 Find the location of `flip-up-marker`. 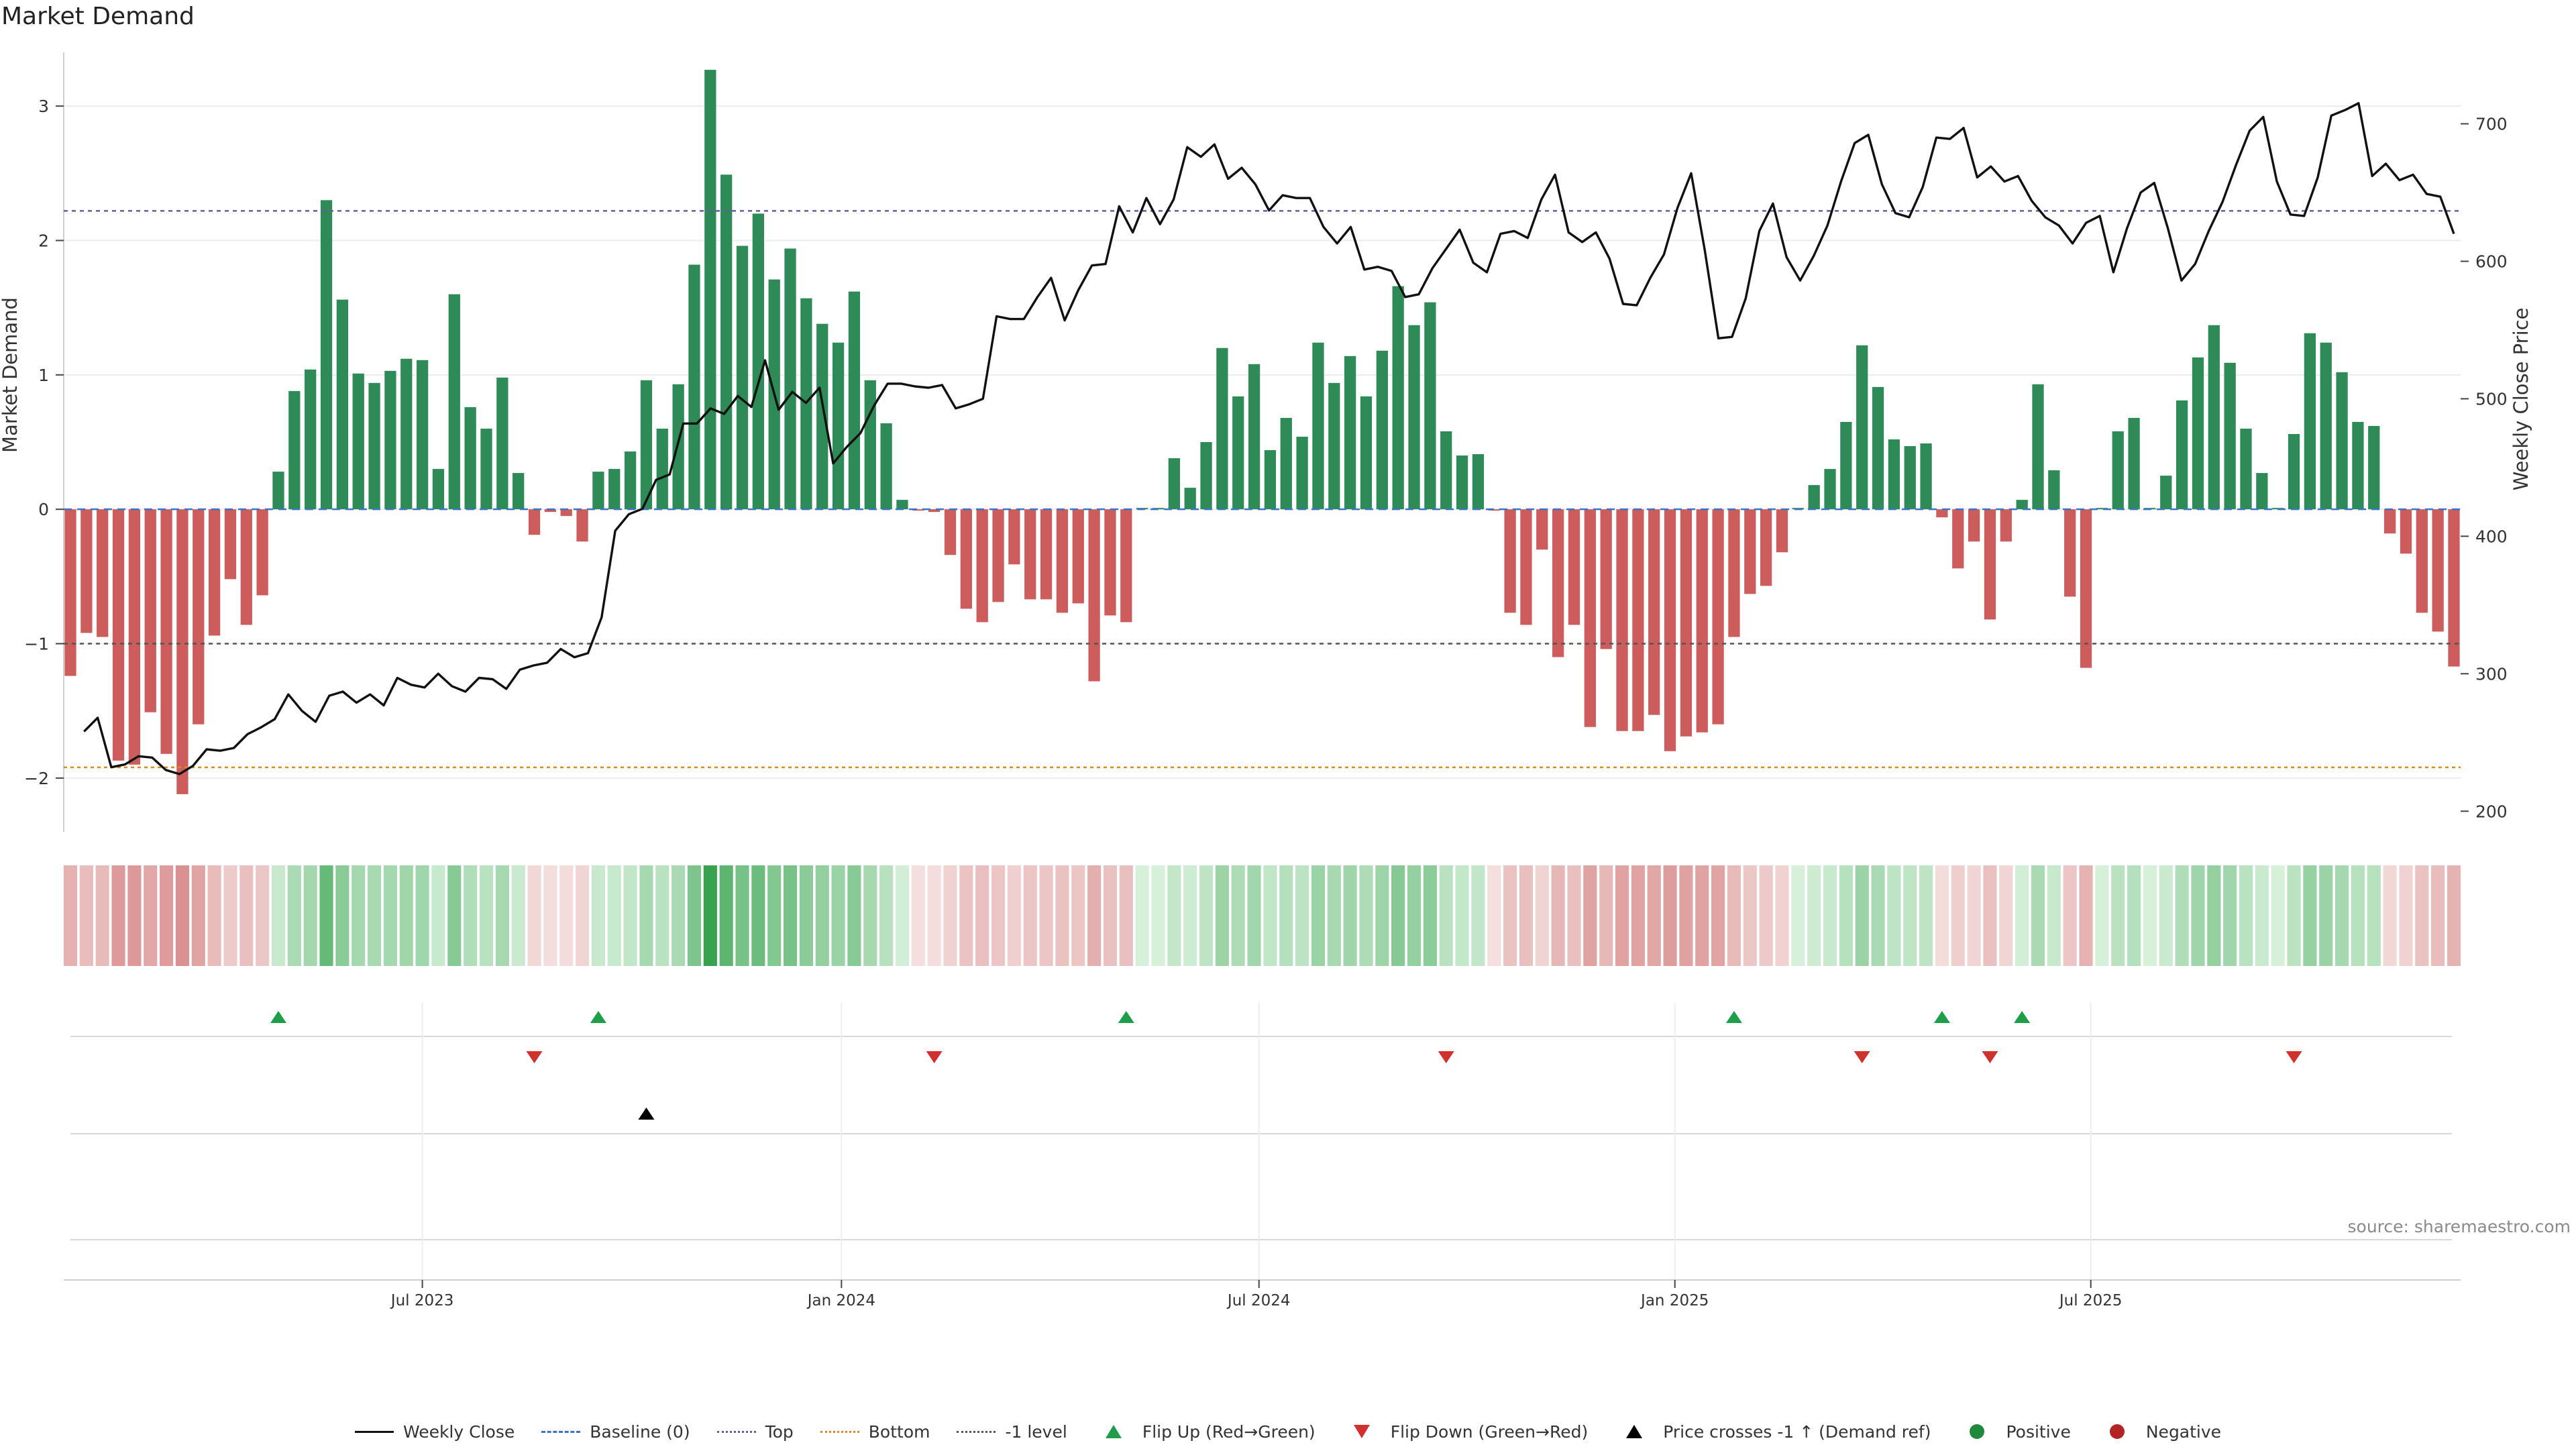

flip-up-marker is located at coordinates (2022, 1017).